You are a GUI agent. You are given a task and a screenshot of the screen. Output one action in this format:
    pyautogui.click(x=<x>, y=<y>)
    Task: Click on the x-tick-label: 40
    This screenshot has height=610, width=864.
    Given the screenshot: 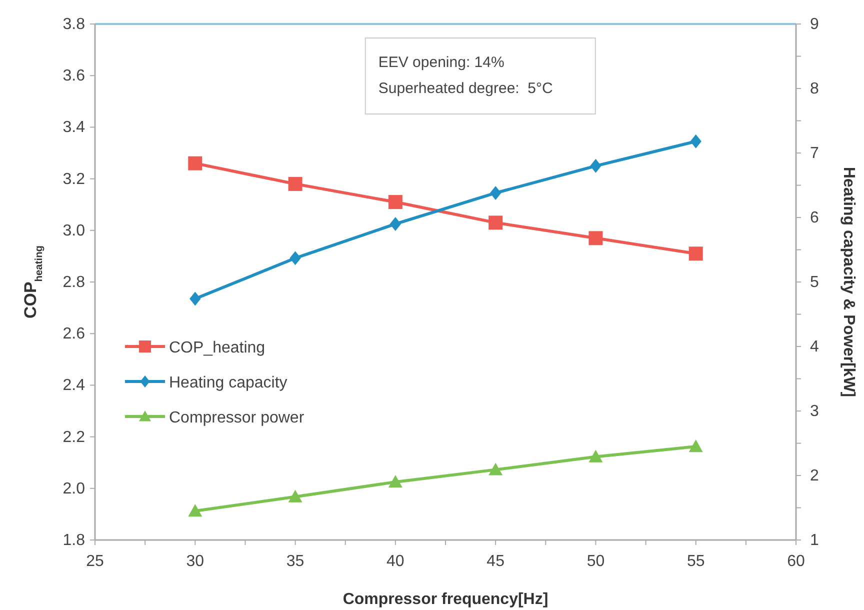 What is the action you would take?
    pyautogui.click(x=395, y=561)
    